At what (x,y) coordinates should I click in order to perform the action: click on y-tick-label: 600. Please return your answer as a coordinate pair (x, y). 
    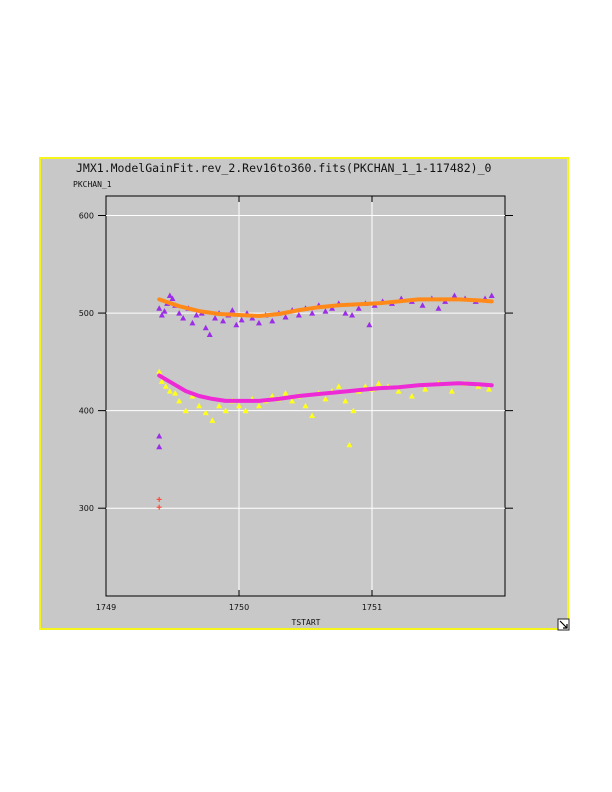
    Looking at the image, I should click on (86, 216).